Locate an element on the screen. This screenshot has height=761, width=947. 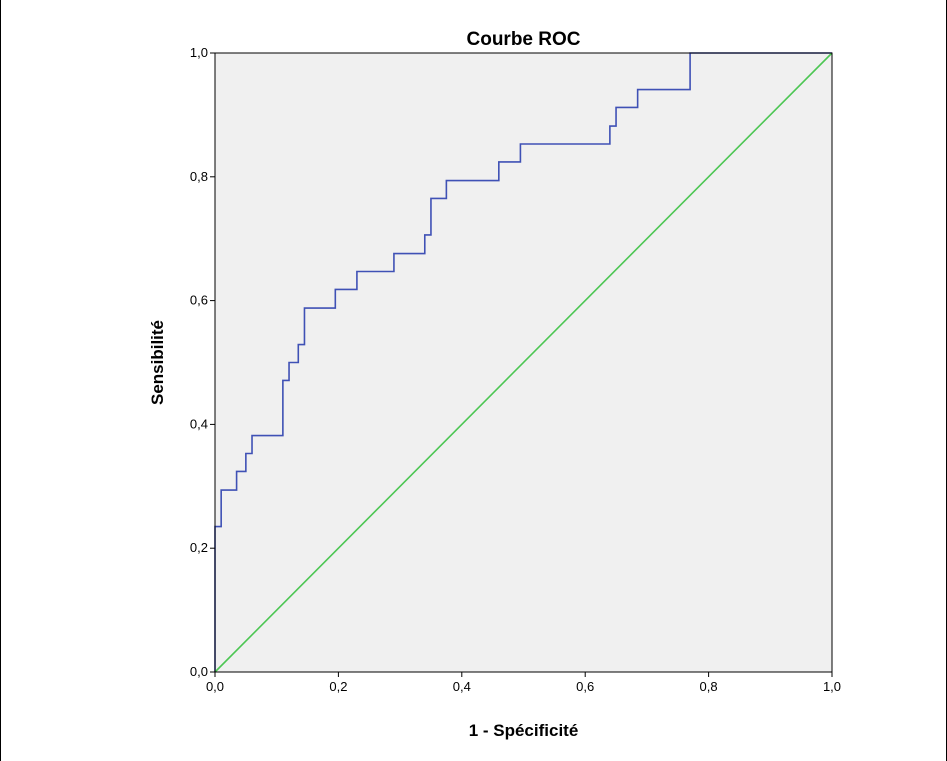
y-tick-label: 0,0 is located at coordinates (199, 671).